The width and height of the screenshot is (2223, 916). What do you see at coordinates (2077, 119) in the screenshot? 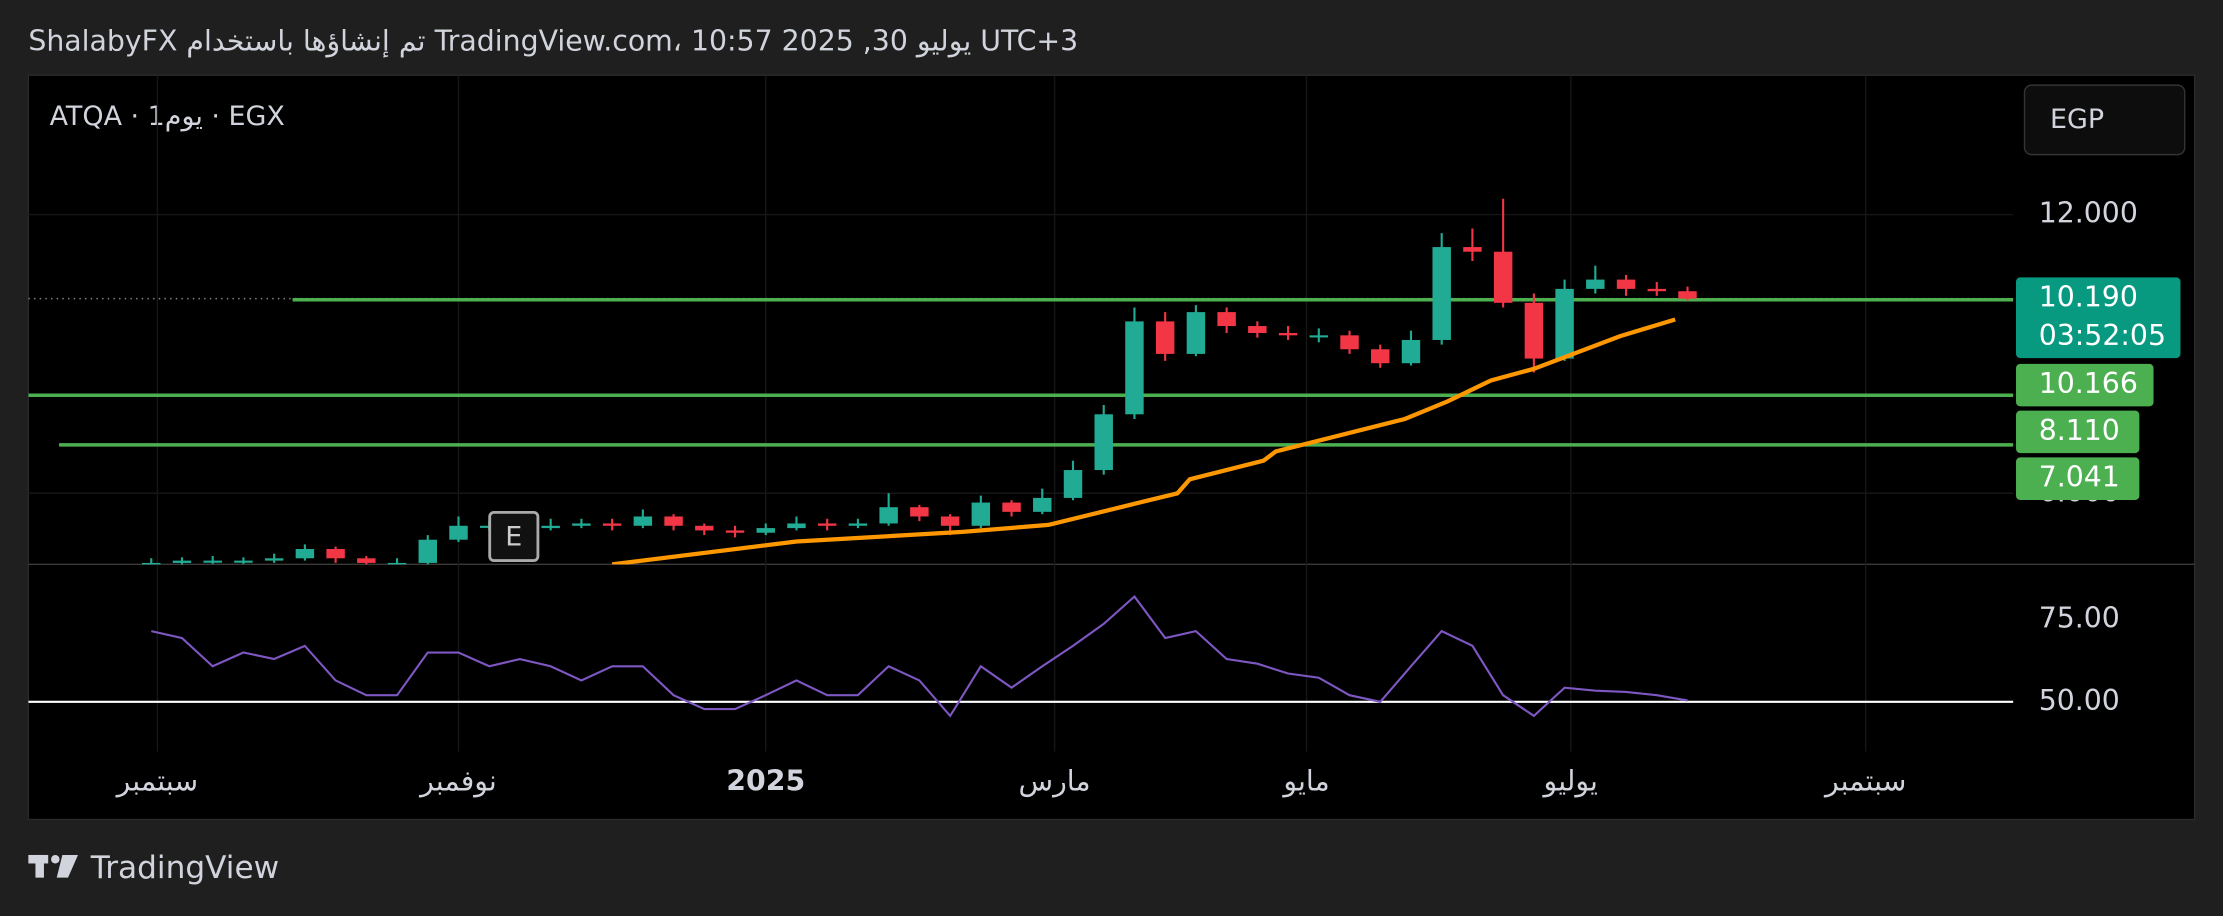
I see `currency-label: EGP` at bounding box center [2077, 119].